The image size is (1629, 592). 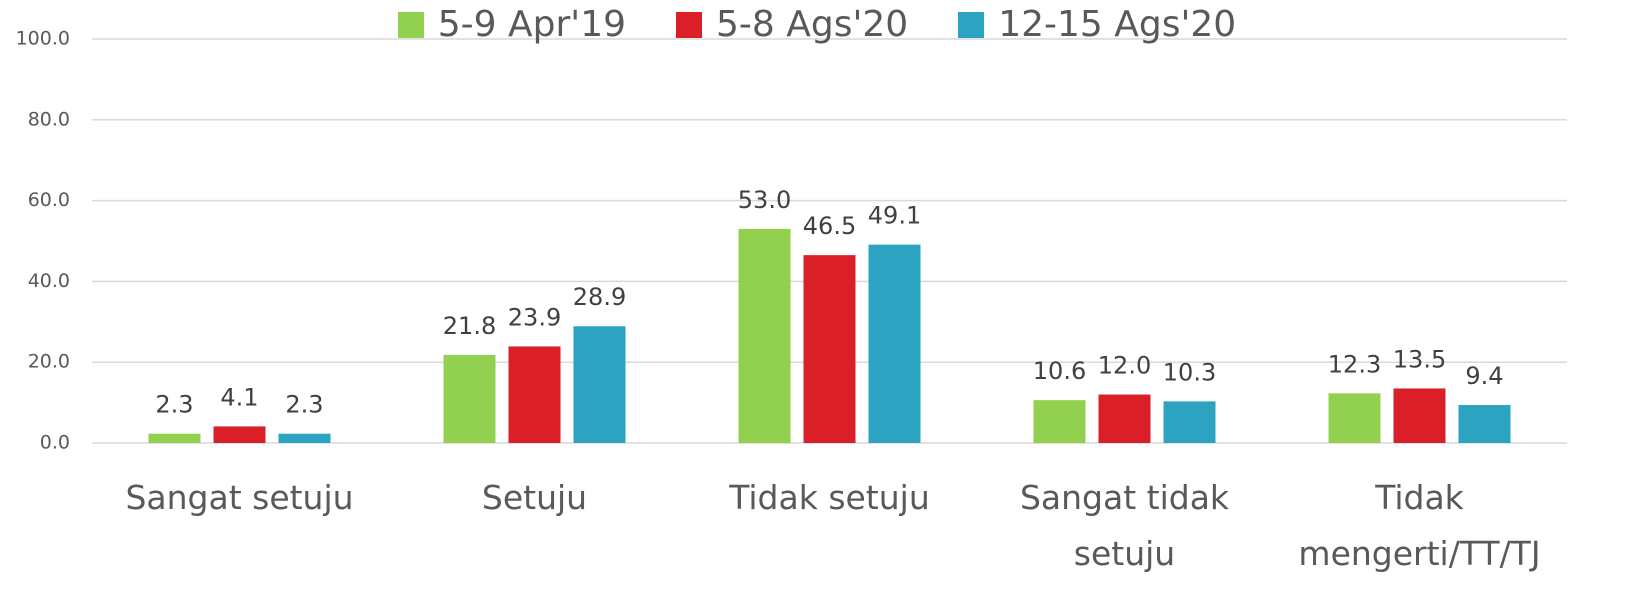 What do you see at coordinates (43, 39) in the screenshot?
I see `y-tick-label: 100.0` at bounding box center [43, 39].